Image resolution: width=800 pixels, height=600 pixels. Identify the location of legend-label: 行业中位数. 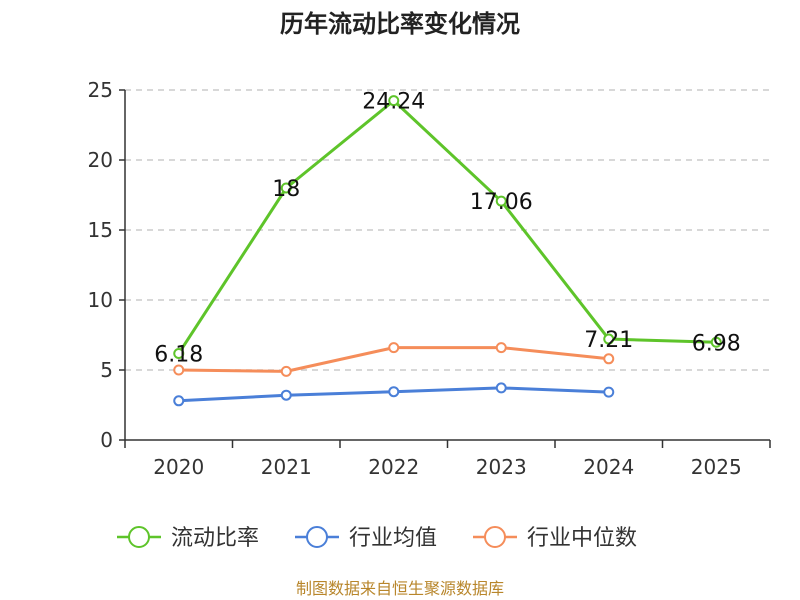
(582, 538).